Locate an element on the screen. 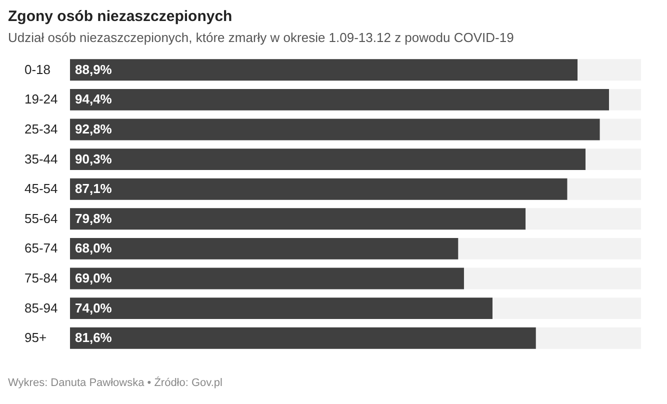  data-label: 92,8% is located at coordinates (93, 129).